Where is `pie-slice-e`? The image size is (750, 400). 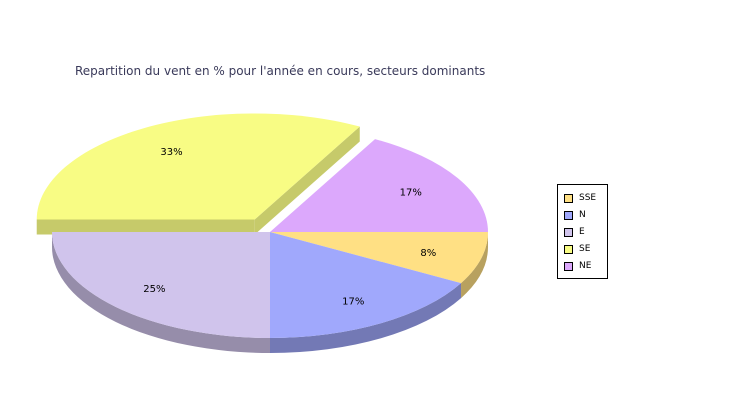
pie-slice-e is located at coordinates (161, 285).